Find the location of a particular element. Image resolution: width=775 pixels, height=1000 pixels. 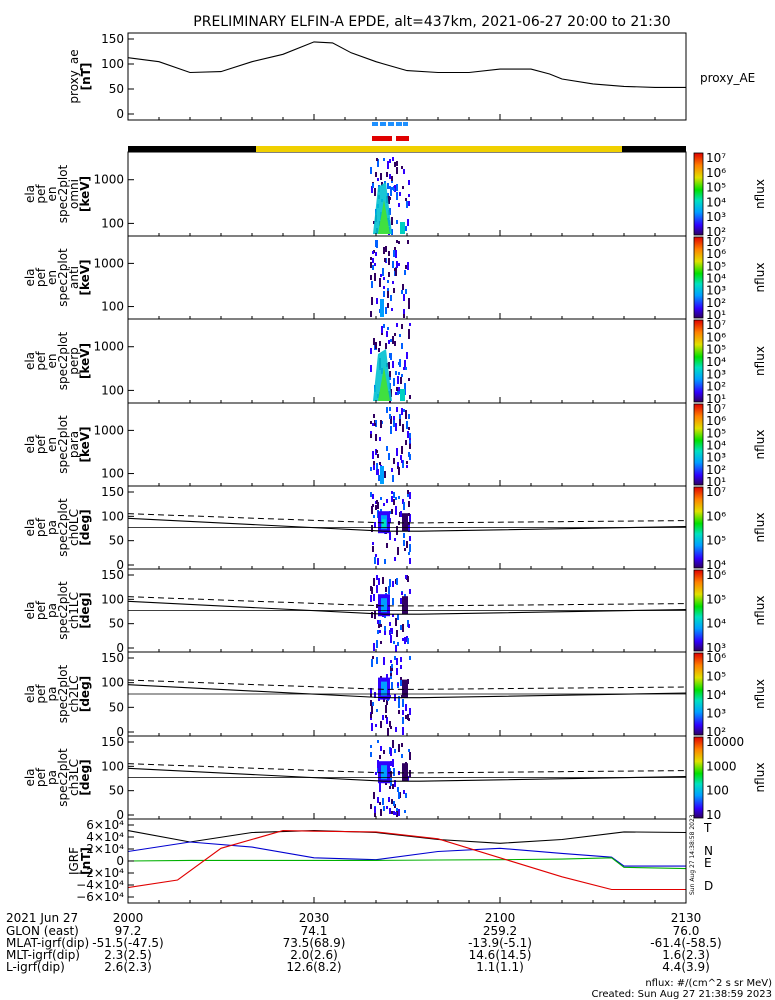

ylabel-para-4: para is located at coordinates (74, 444).